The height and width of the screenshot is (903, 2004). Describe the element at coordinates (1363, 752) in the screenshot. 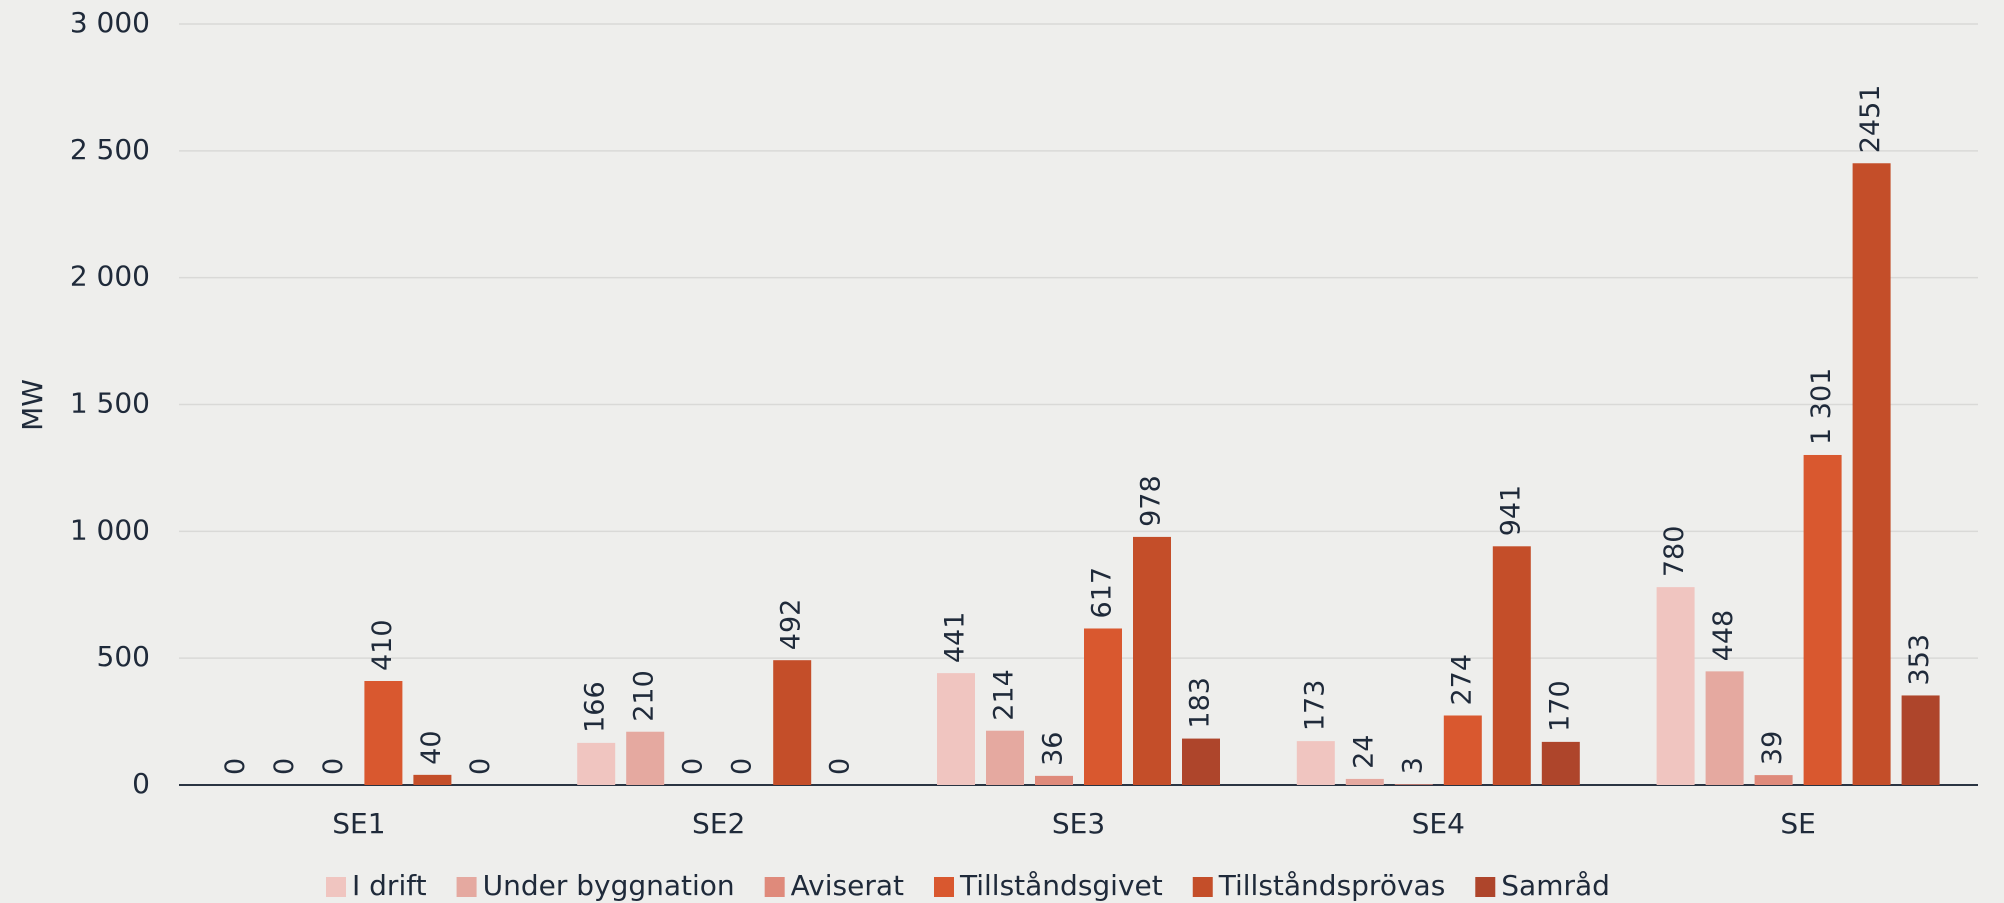

I see `value-label: 24` at that location.